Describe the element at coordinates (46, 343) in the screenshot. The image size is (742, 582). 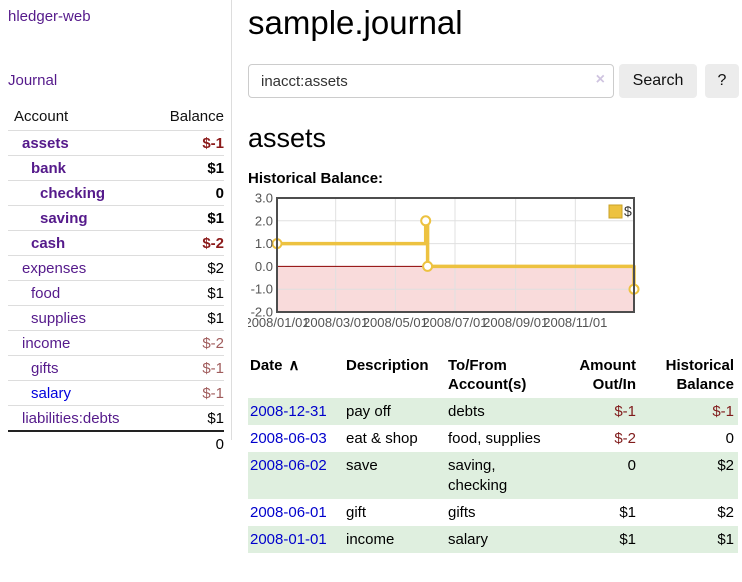
I see `account-link-income: income` at that location.